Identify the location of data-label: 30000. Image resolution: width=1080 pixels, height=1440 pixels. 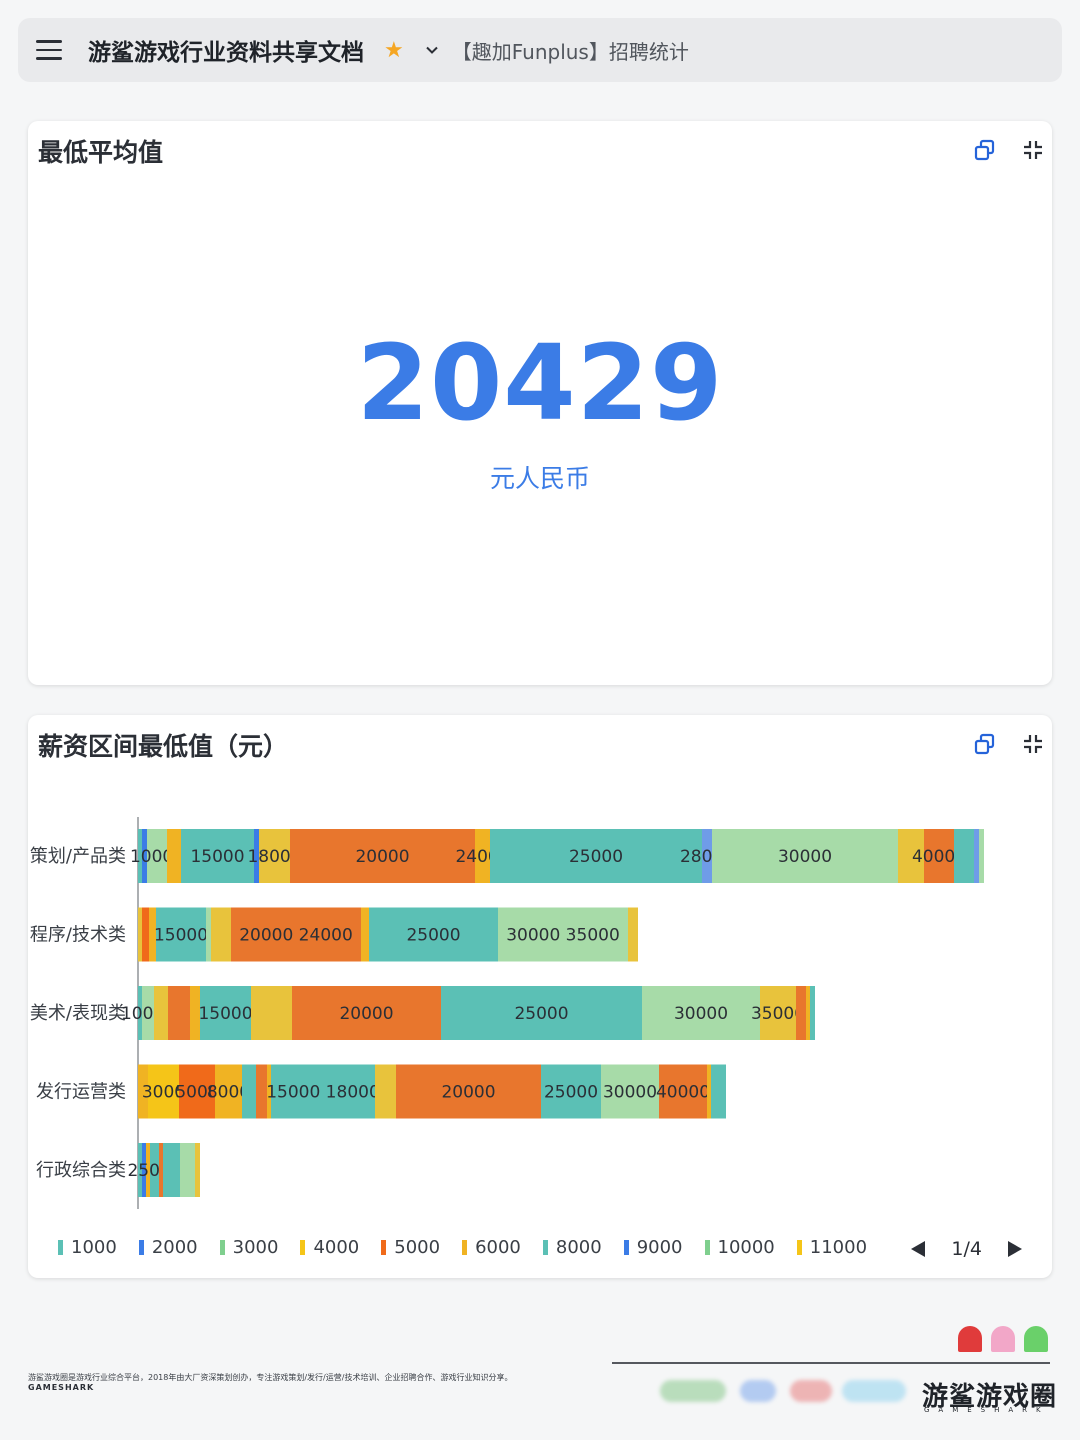
(701, 1014).